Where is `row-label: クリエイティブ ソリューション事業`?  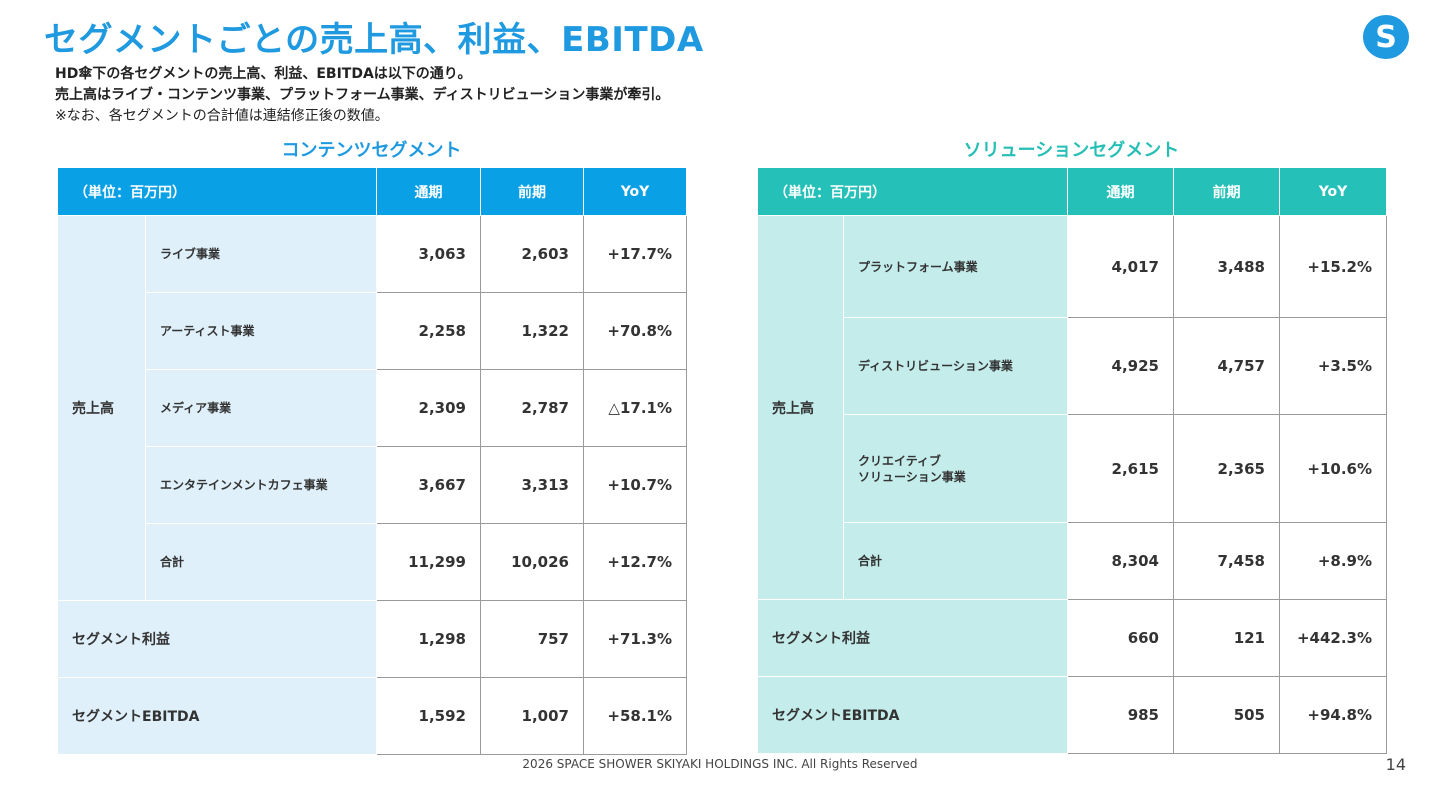 row-label: クリエイティブ ソリューション事業 is located at coordinates (955, 468).